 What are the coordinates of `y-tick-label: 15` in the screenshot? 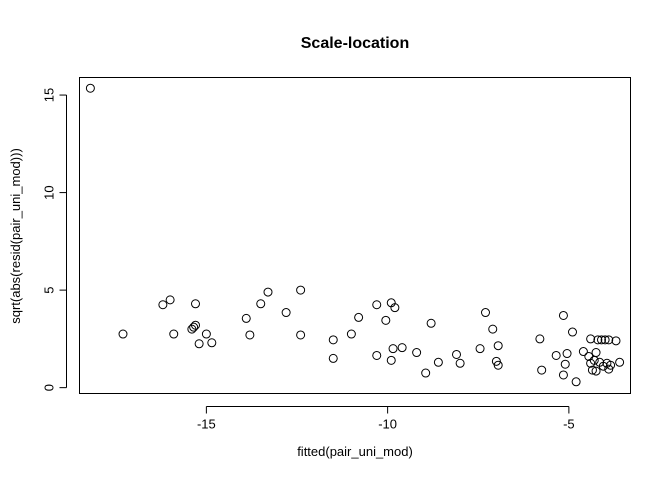 It's located at (49, 95).